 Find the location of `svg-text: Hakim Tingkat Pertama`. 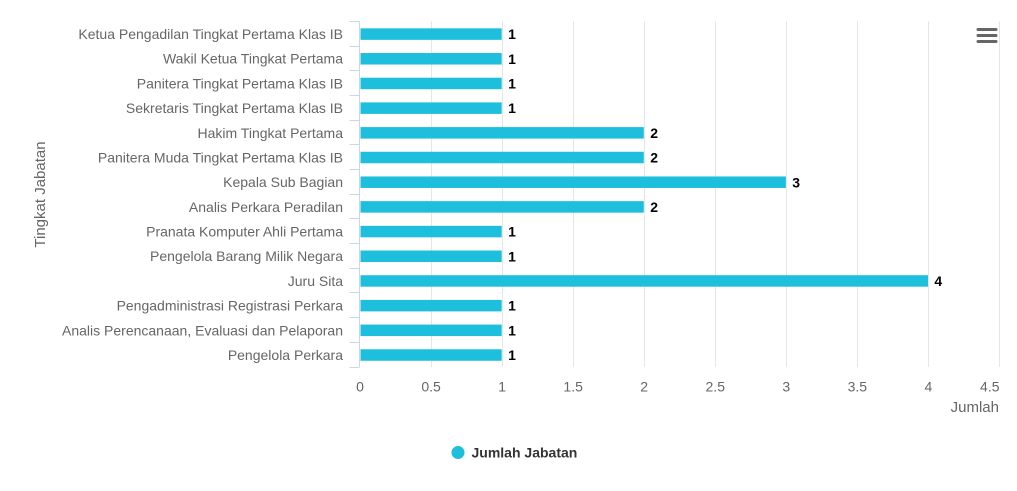

svg-text: Hakim Tingkat Pertama is located at coordinates (271, 133).